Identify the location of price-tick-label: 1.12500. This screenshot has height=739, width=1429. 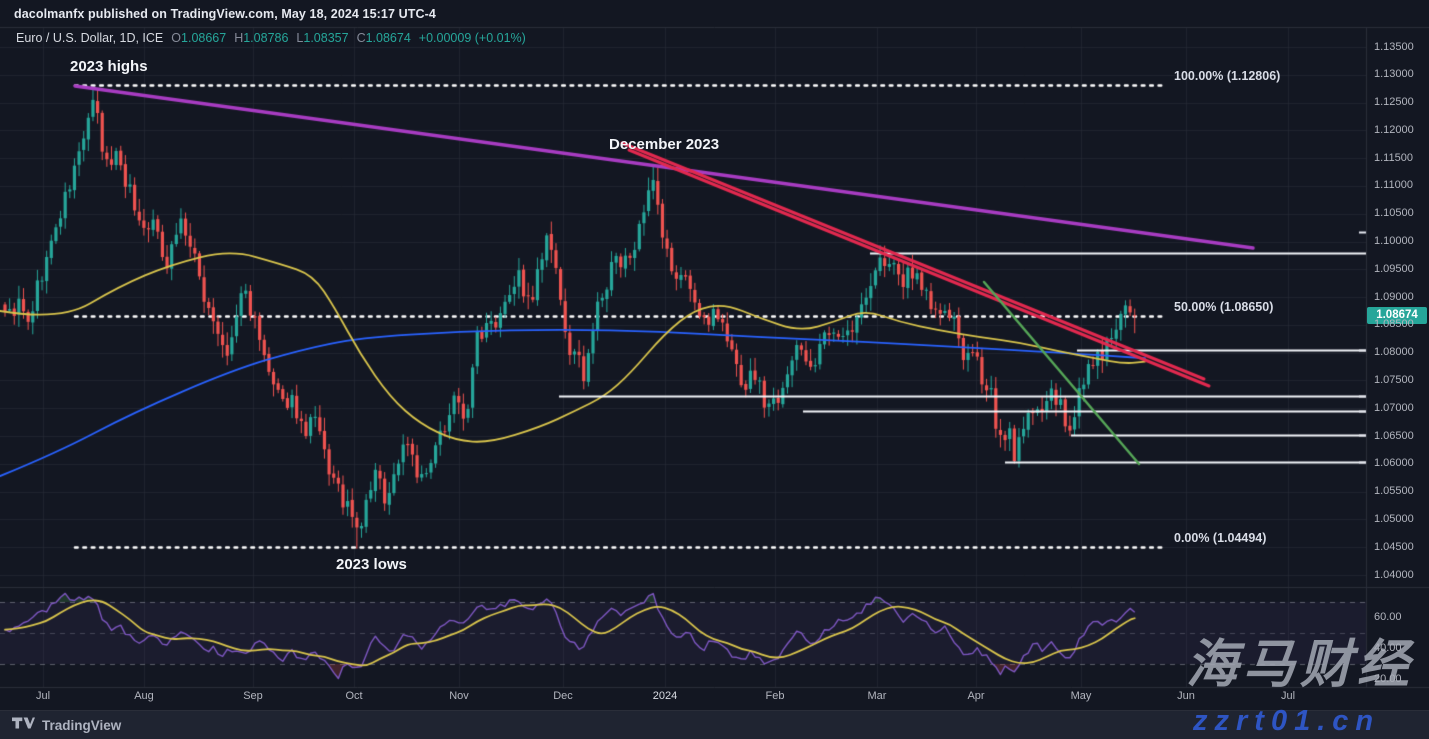
(1394, 102).